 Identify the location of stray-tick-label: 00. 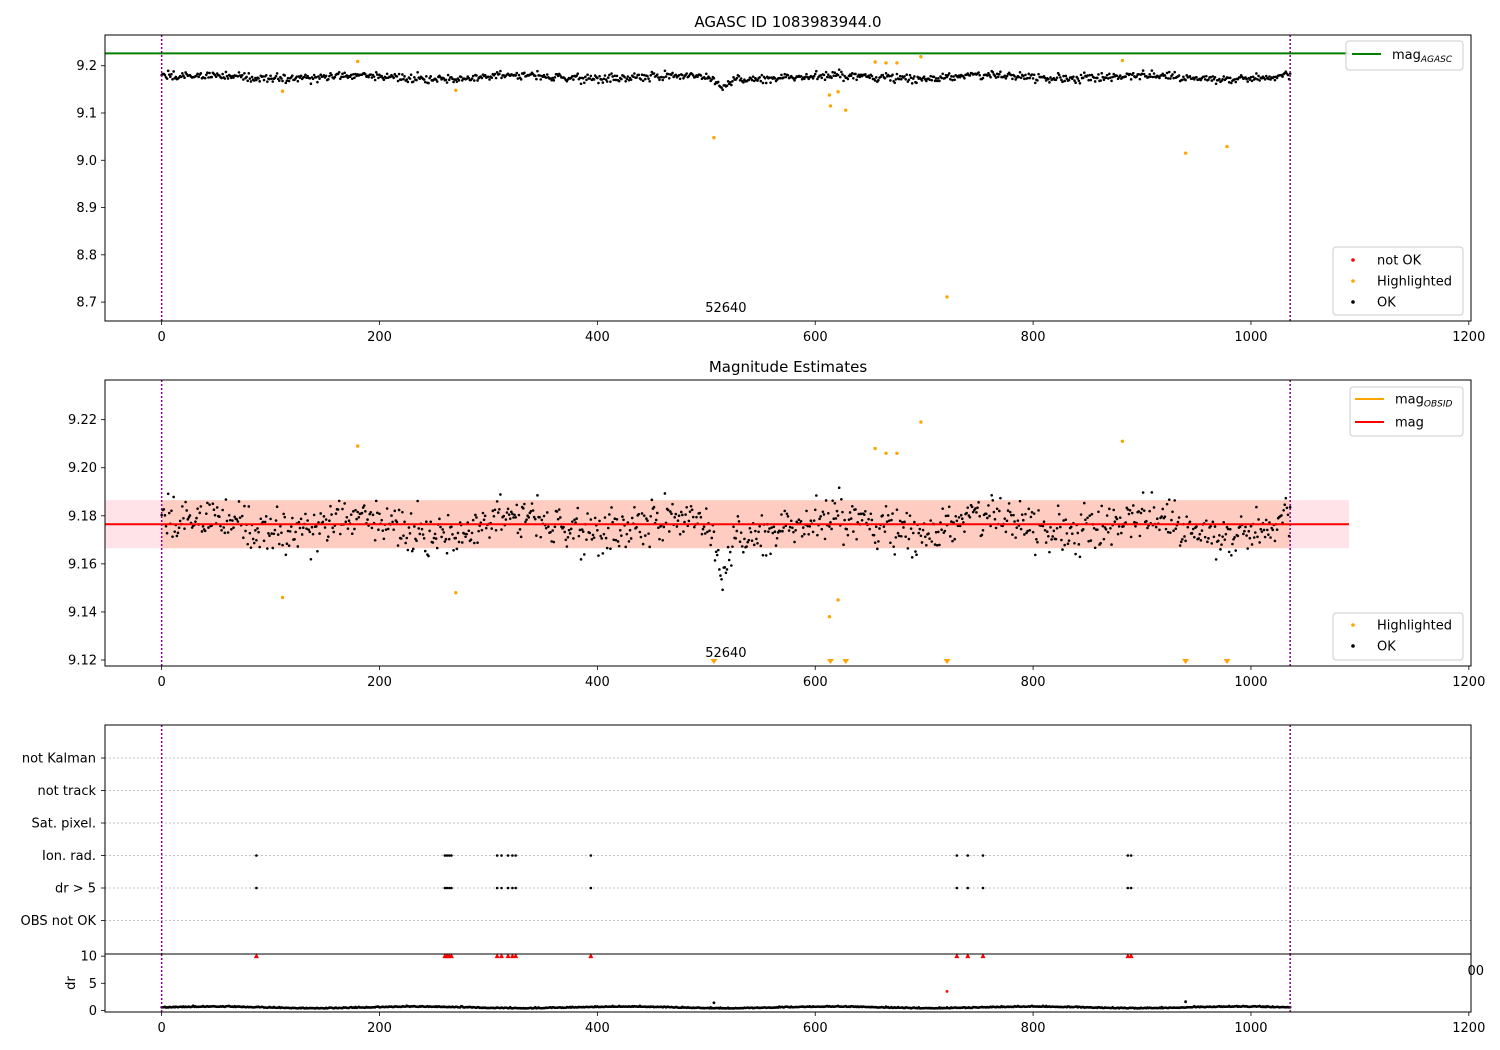
(1475, 971).